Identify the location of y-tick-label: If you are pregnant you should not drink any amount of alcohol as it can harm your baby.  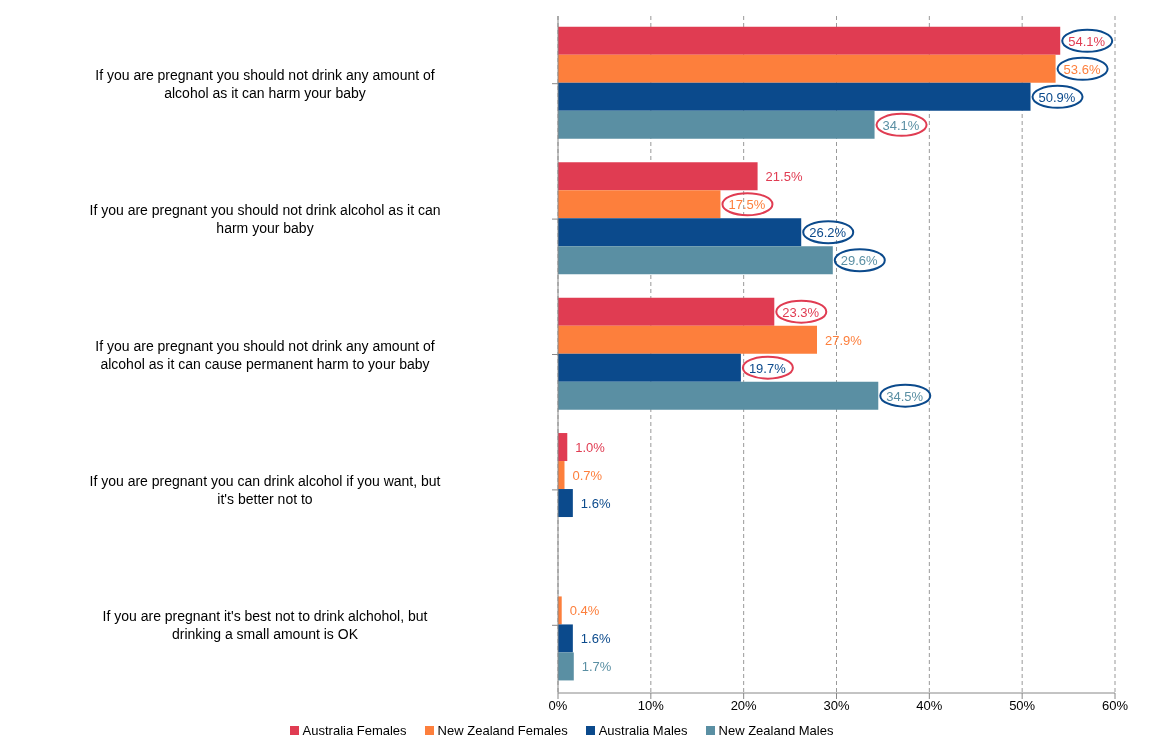
(265, 83).